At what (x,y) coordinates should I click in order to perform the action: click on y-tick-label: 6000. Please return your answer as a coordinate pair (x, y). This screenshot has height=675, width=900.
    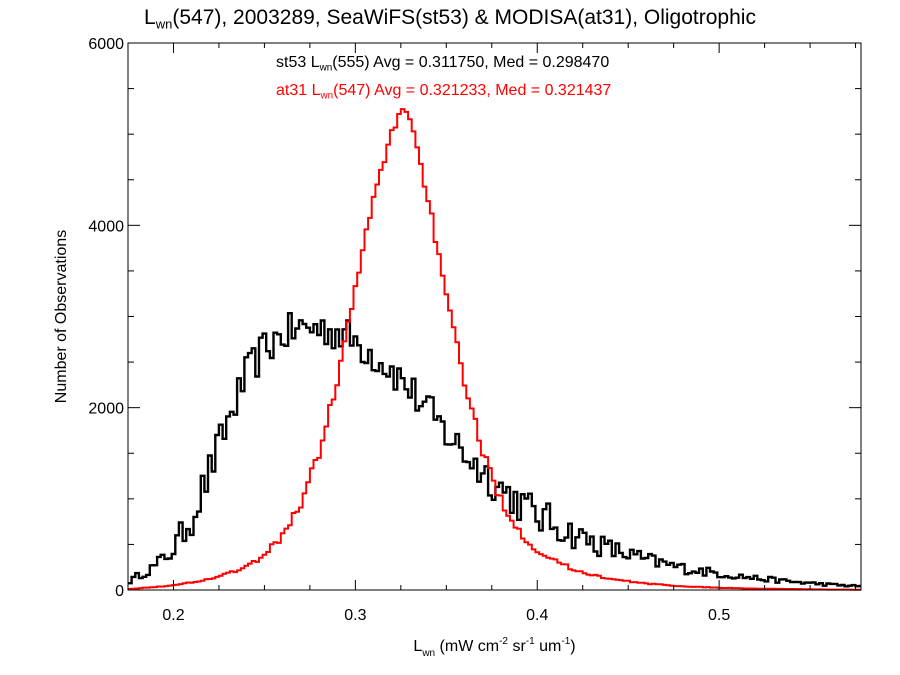
    Looking at the image, I should click on (106, 44).